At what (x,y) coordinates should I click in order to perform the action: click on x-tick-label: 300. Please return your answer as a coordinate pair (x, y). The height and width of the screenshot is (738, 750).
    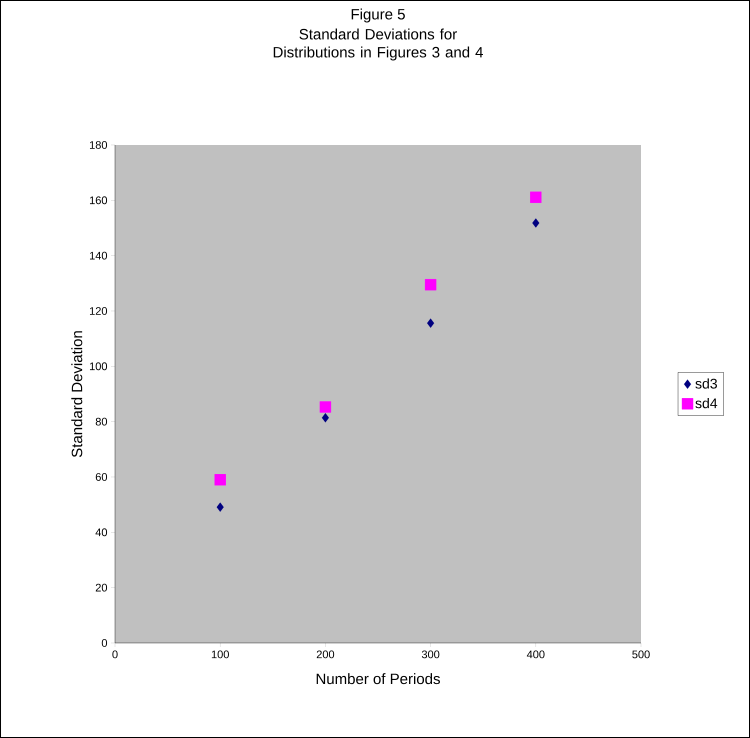
    Looking at the image, I should click on (431, 654).